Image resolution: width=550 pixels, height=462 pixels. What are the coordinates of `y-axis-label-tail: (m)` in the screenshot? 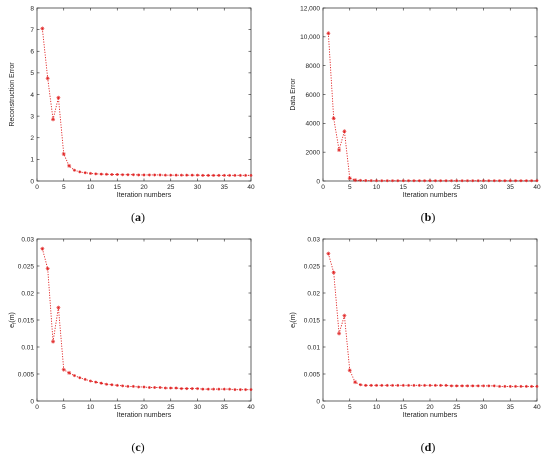 It's located at (293, 317).